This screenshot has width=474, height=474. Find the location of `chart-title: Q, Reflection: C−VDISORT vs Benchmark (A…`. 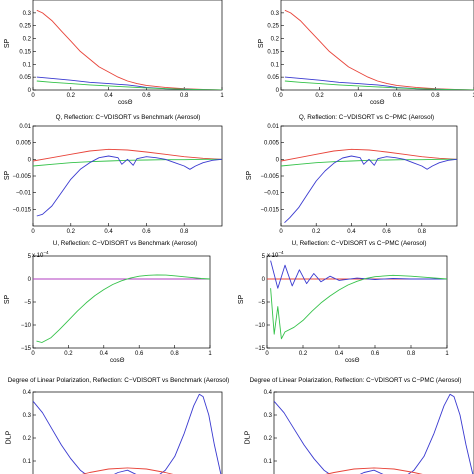

chart-title: Q, Reflection: C−VDISORT vs Benchmark (A… is located at coordinates (128, 117).